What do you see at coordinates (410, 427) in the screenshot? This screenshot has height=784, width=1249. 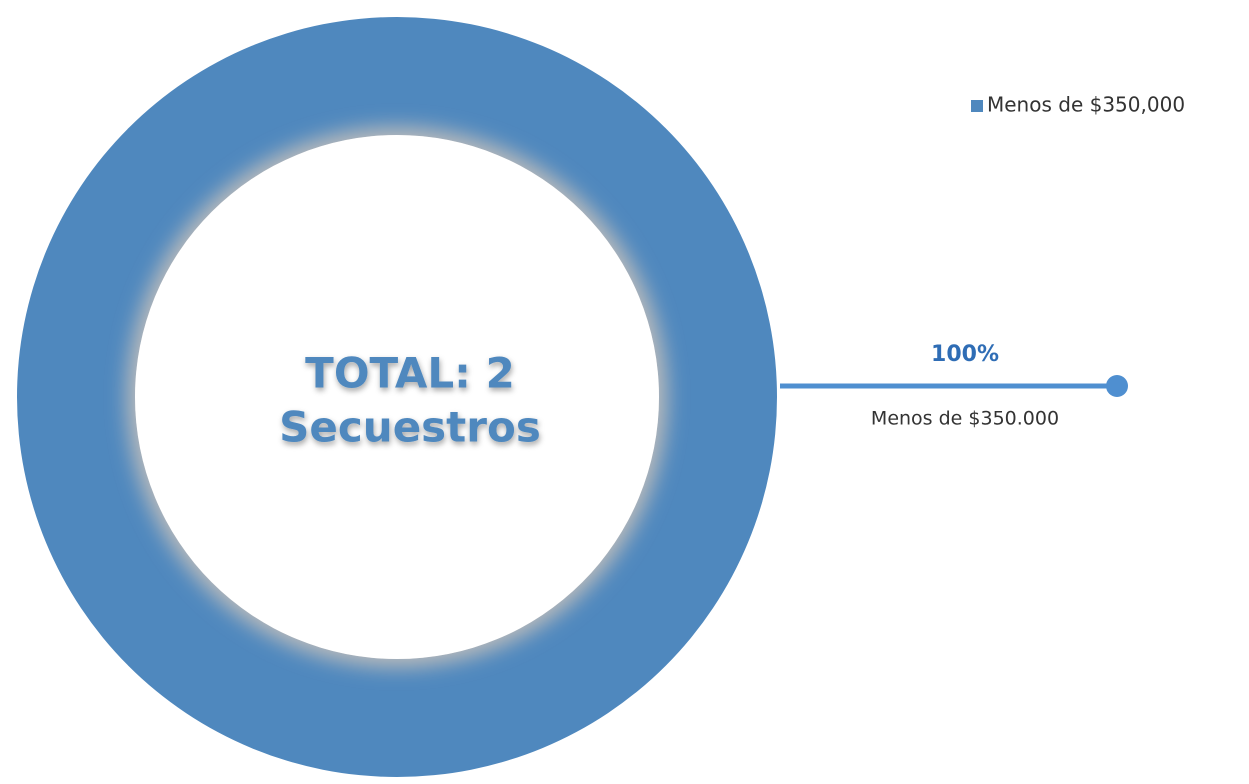 I see `center-subtitle: Secuestros` at bounding box center [410, 427].